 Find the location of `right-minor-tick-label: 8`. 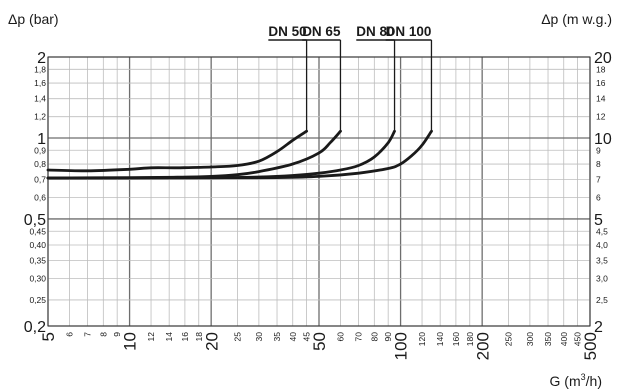

right-minor-tick-label: 8 is located at coordinates (598, 164).